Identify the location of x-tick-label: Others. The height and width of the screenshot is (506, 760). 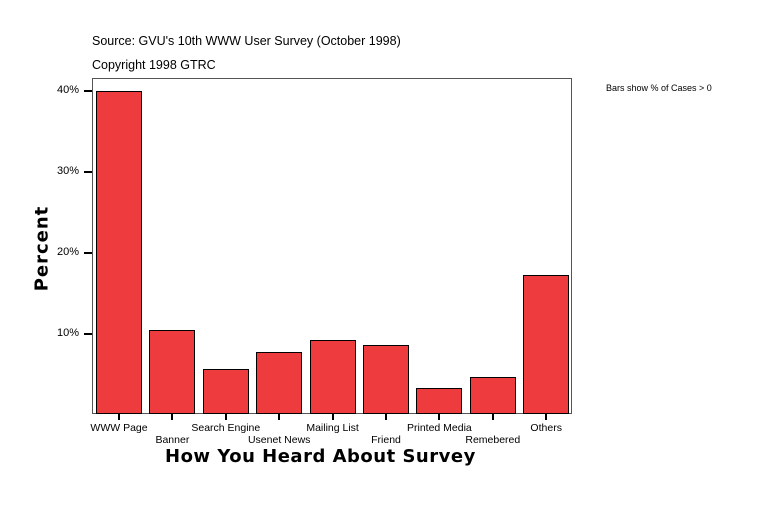
(546, 428).